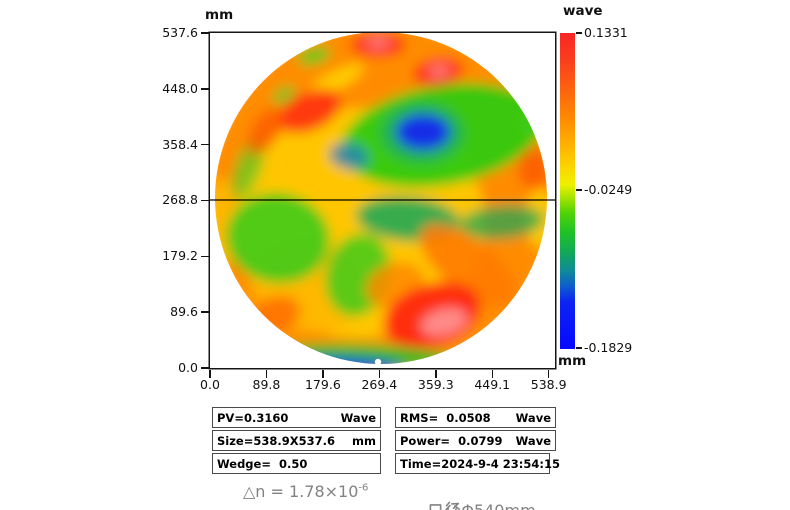 Image resolution: width=790 pixels, height=510 pixels. Describe the element at coordinates (379, 384) in the screenshot. I see `x-tick-label: 269.4` at that location.